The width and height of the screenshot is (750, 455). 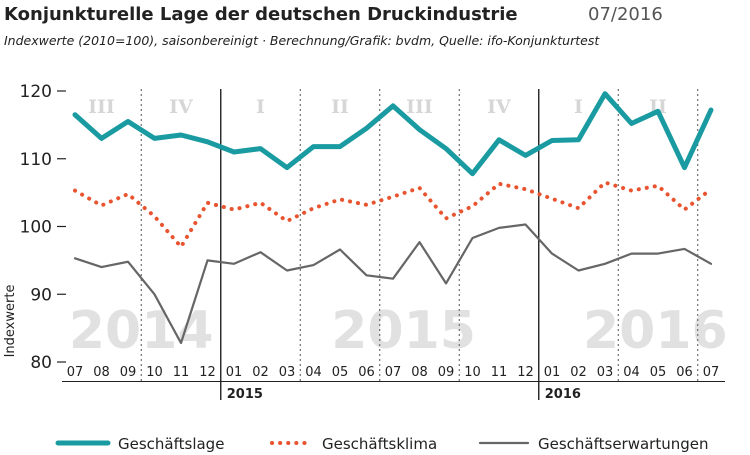 What do you see at coordinates (625, 14) in the screenshot?
I see `chart-period: 07/2016` at bounding box center [625, 14].